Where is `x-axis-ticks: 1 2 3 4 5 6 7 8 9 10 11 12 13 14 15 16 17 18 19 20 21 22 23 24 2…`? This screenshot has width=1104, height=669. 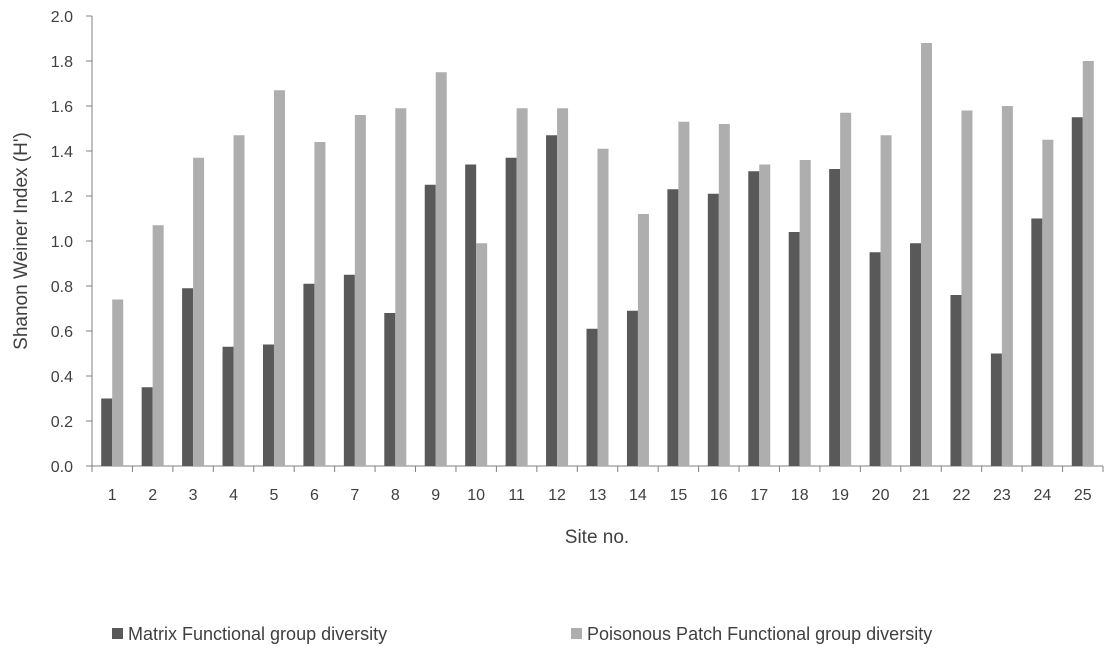
x-axis-ticks: 1 2 3 4 5 6 7 8 9 10 11 12 13 14 15 16 17 18 19 20 21 22 23 24 2… is located at coordinates (597, 485).